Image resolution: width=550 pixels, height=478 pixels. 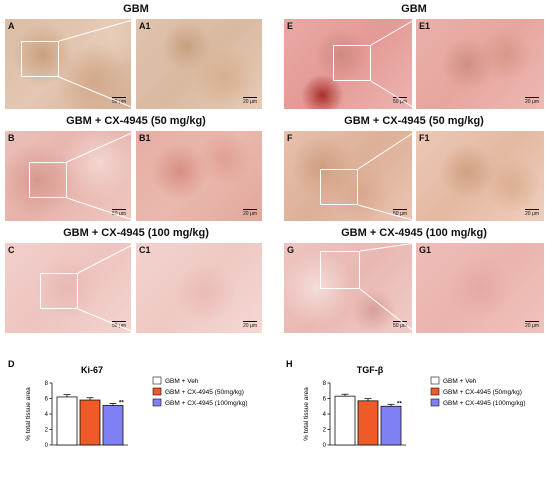 I want to click on scale-bar-c: 50 μm, so click(x=119, y=325).